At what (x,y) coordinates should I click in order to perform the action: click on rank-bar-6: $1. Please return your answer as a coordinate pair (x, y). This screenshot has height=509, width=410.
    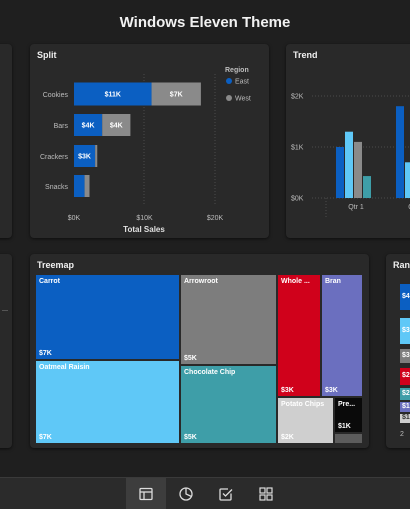
    Looking at the image, I should click on (405, 407).